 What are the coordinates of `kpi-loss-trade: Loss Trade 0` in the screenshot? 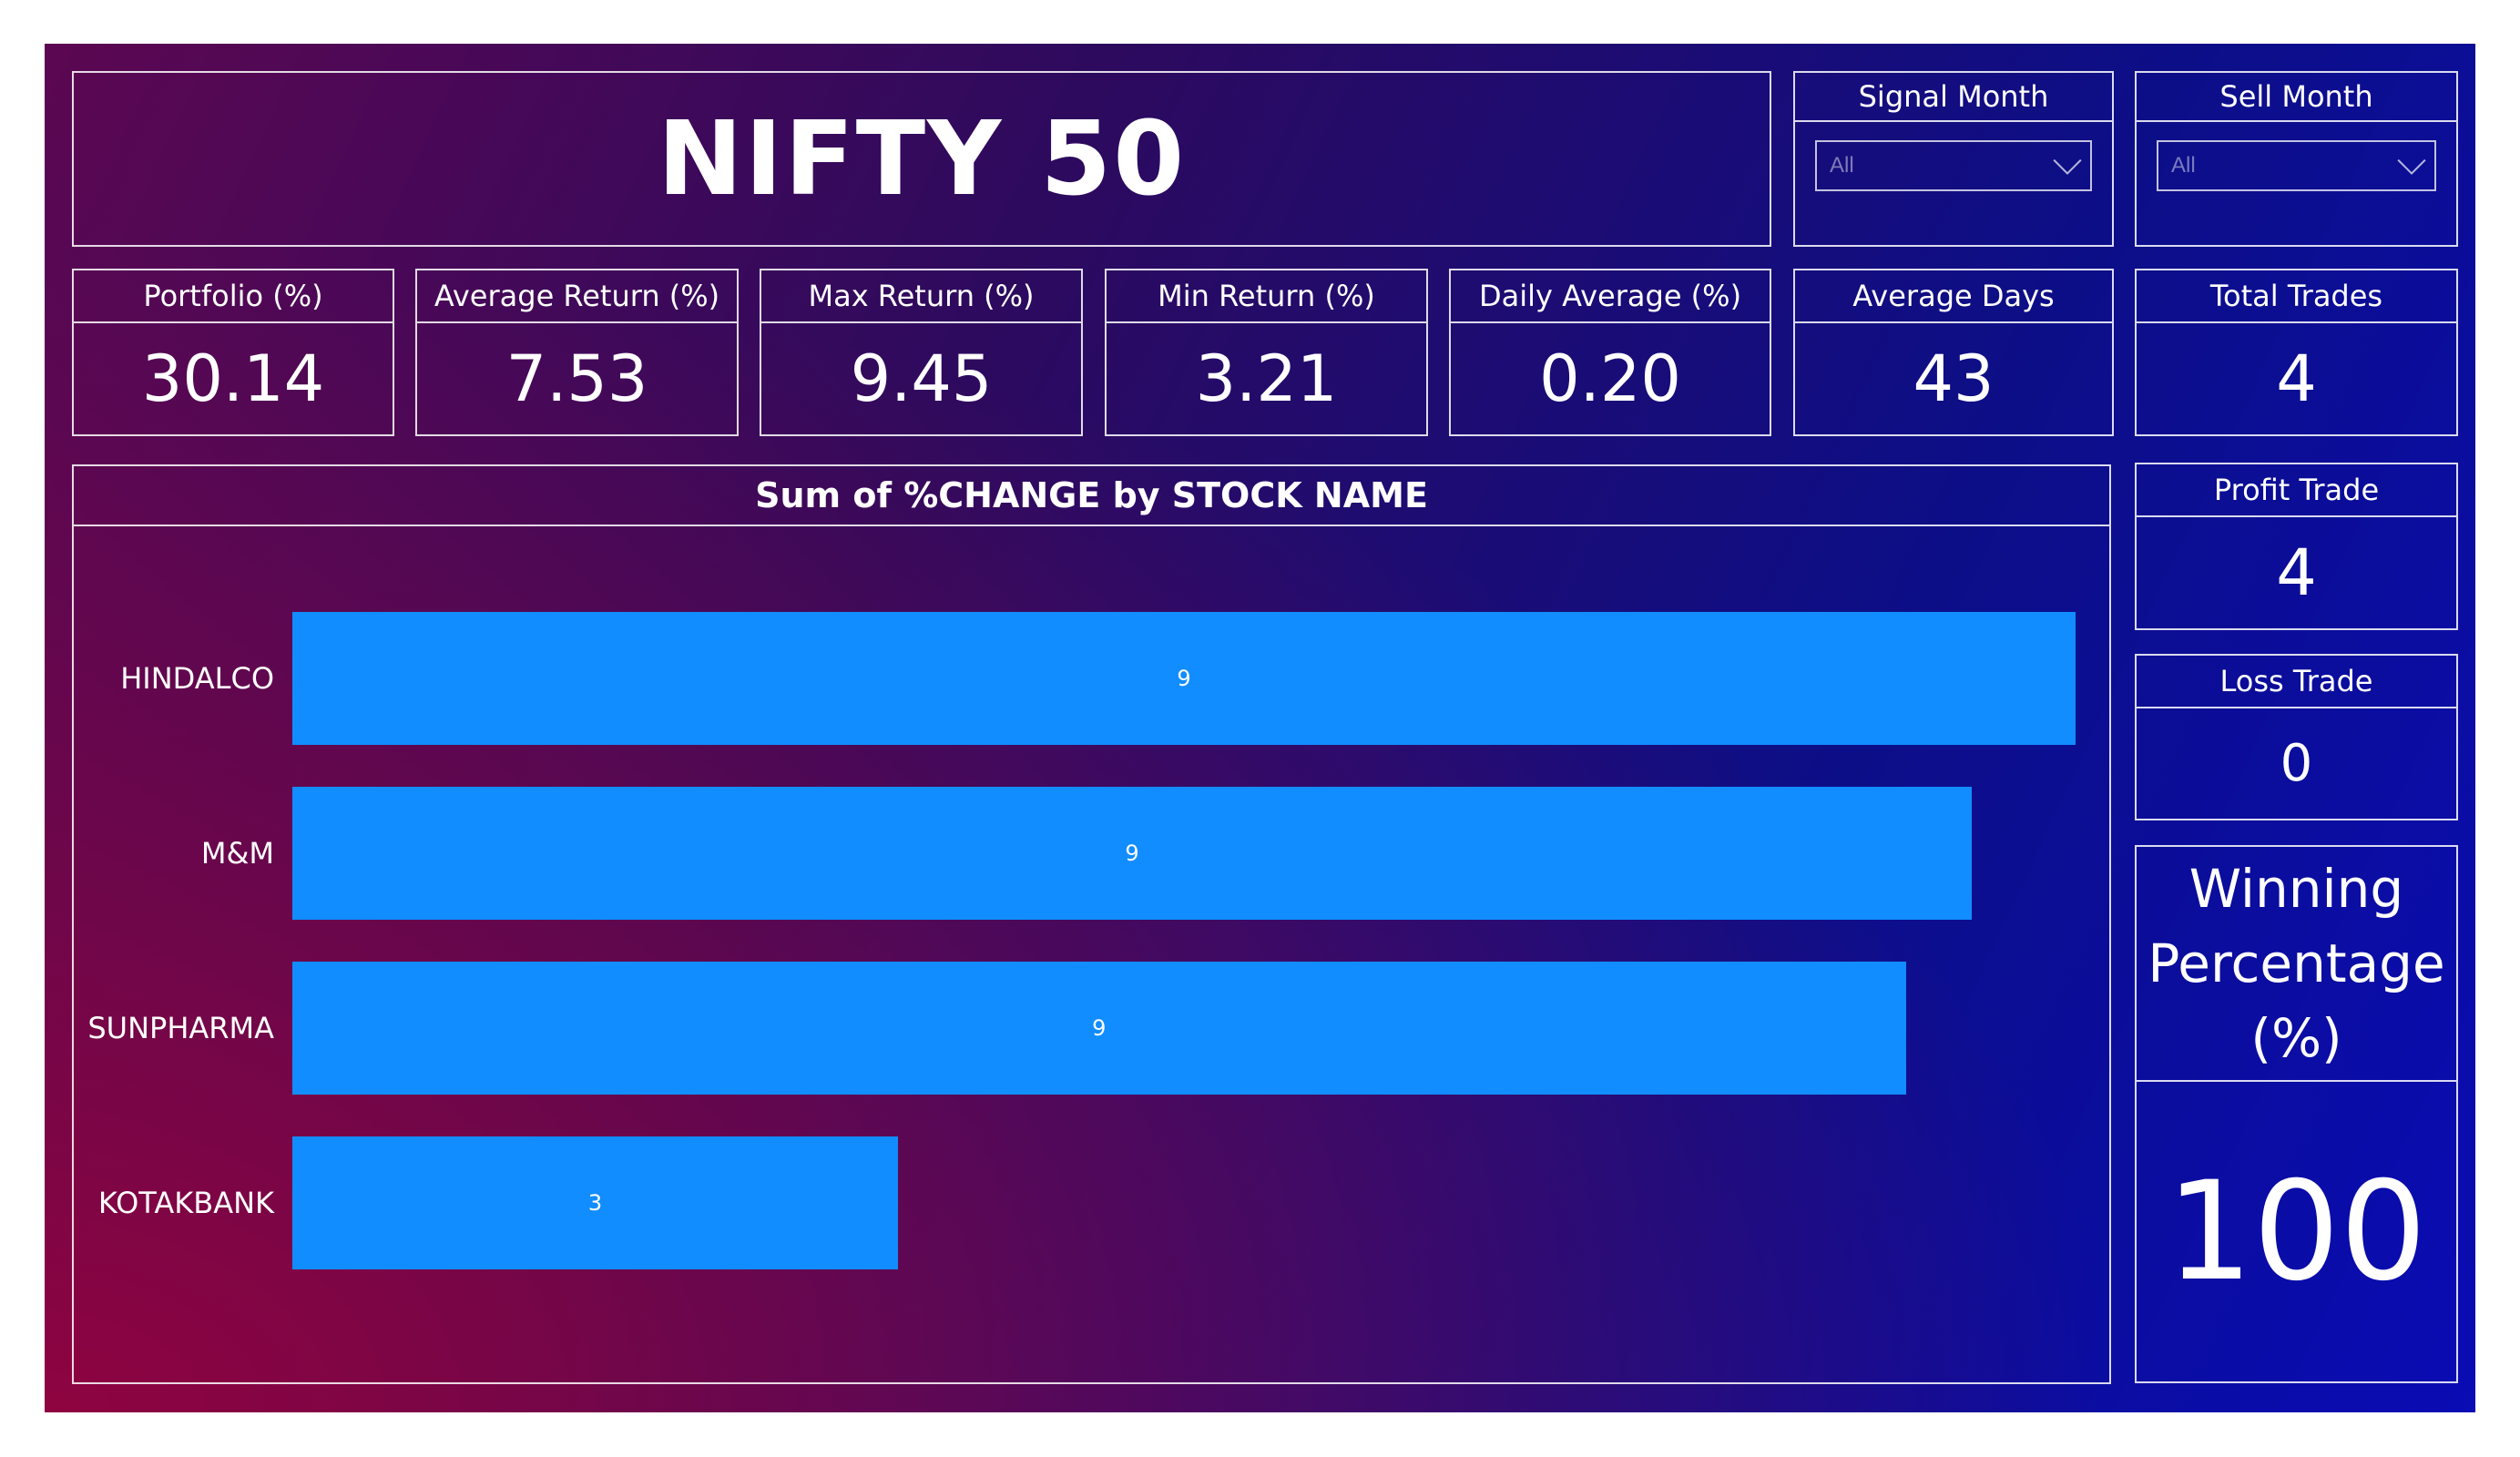 It's located at (2296, 737).